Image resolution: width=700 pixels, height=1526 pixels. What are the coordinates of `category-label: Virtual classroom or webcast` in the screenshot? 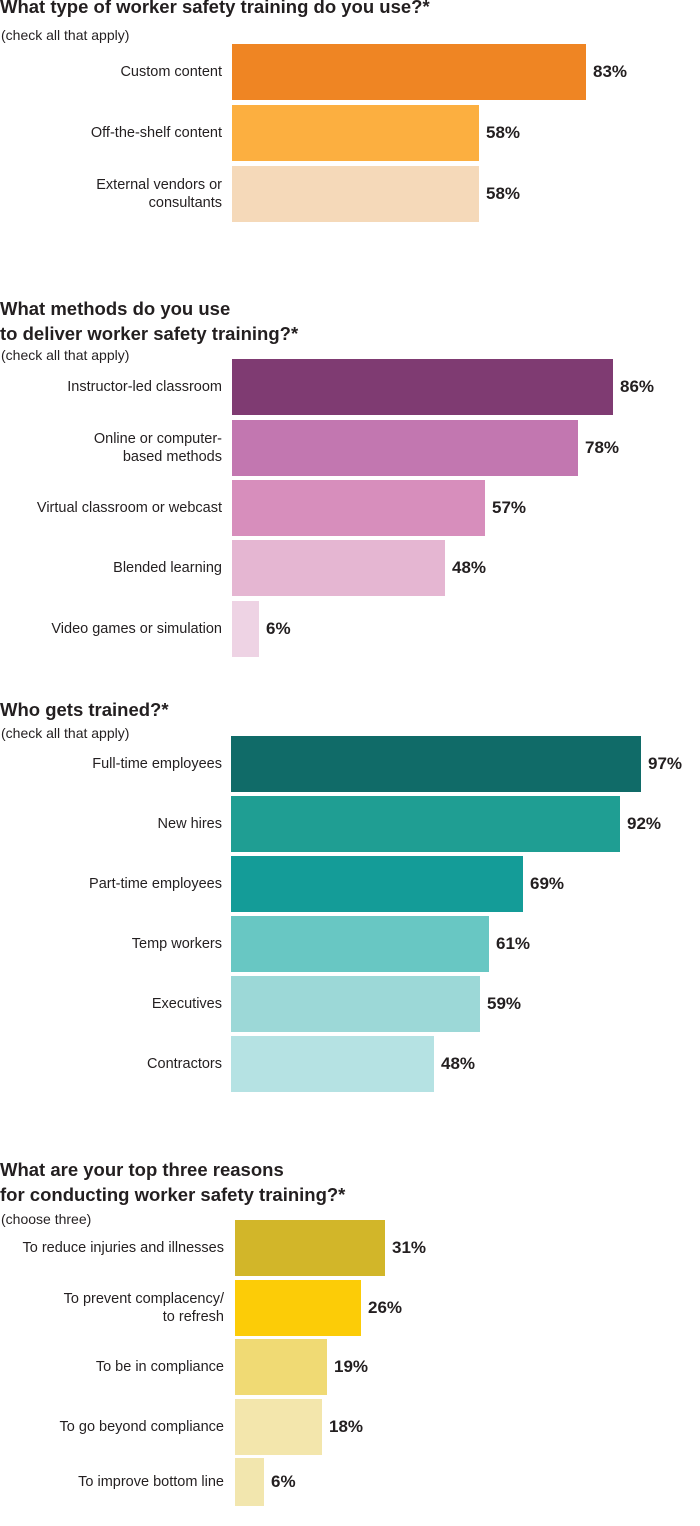 It's located at (129, 508).